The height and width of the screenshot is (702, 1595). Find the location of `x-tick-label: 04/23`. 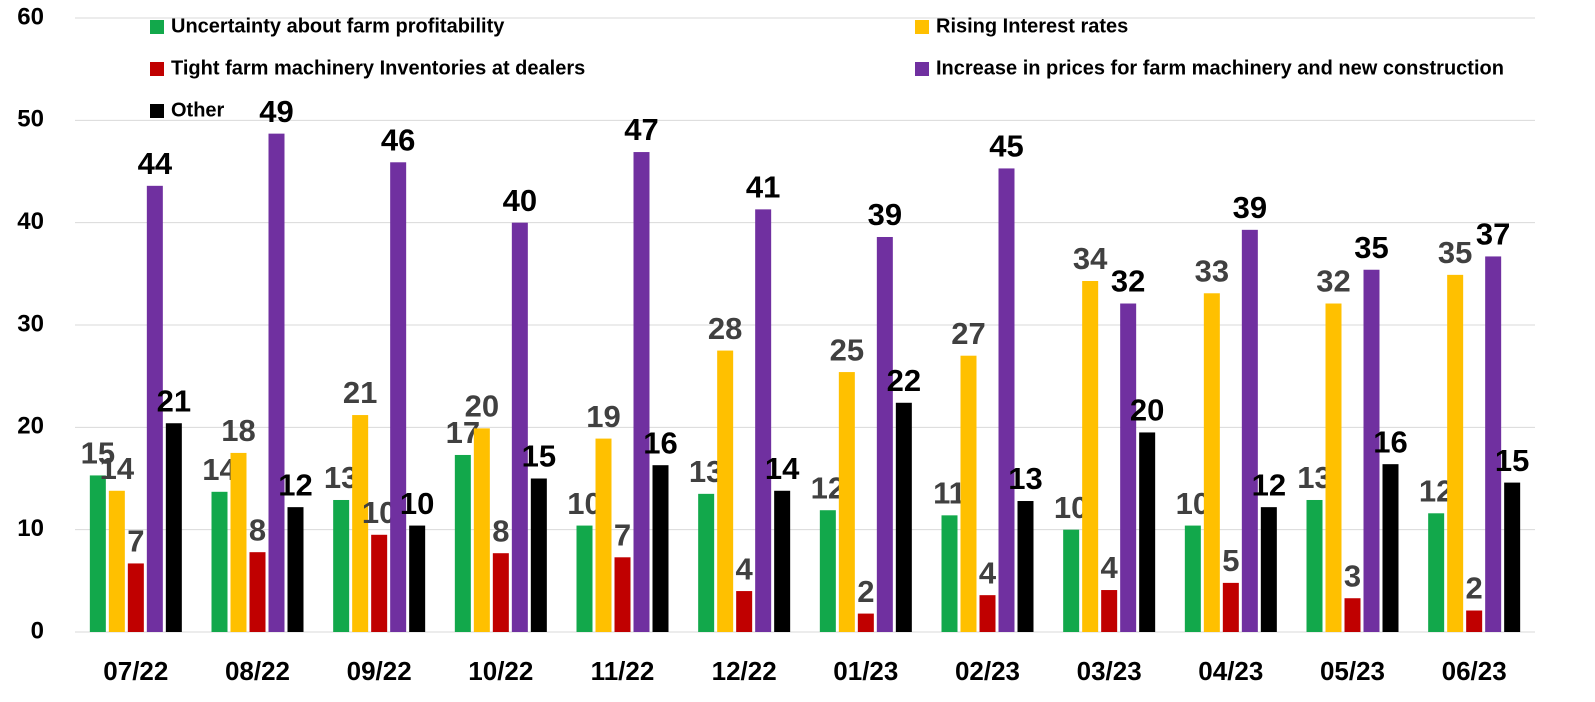

x-tick-label: 04/23 is located at coordinates (1230, 671).